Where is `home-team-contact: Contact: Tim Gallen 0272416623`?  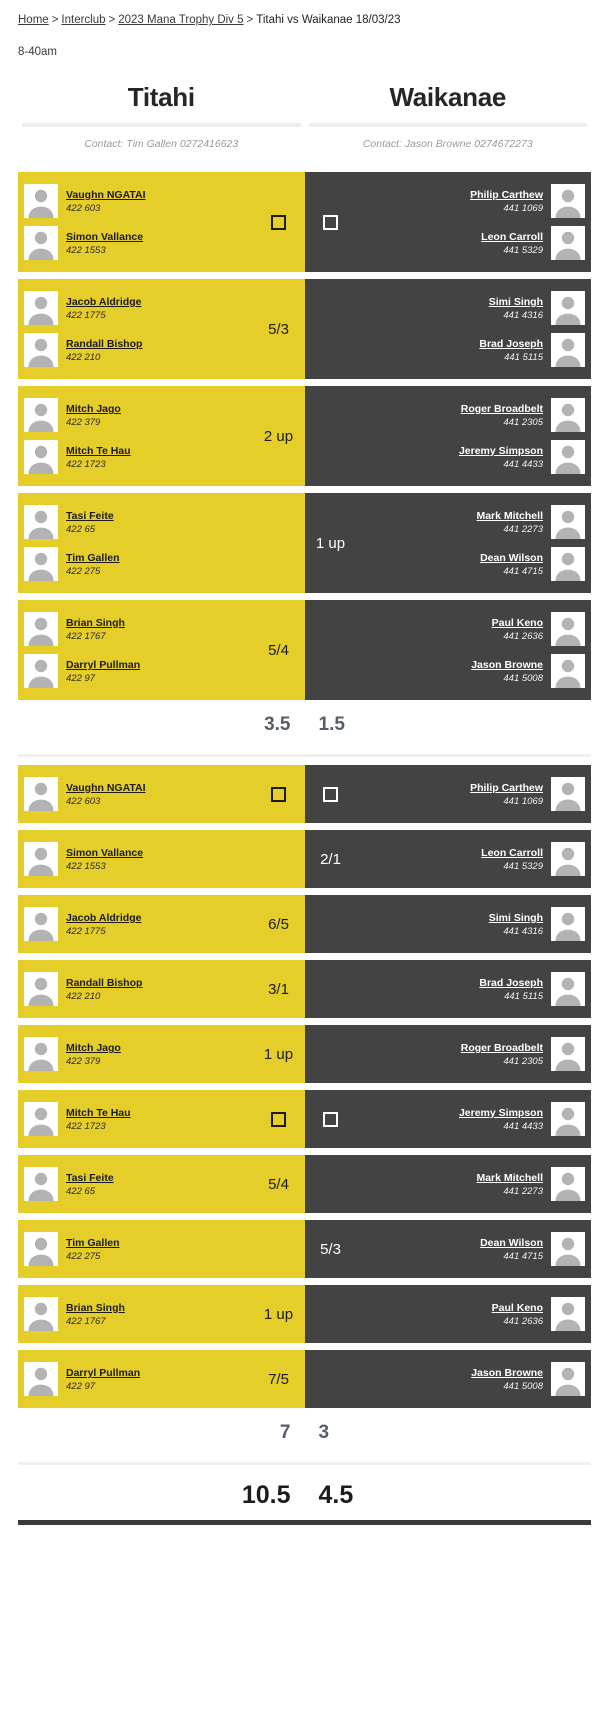
home-team-contact: Contact: Tim Gallen 0272416623 is located at coordinates (161, 144).